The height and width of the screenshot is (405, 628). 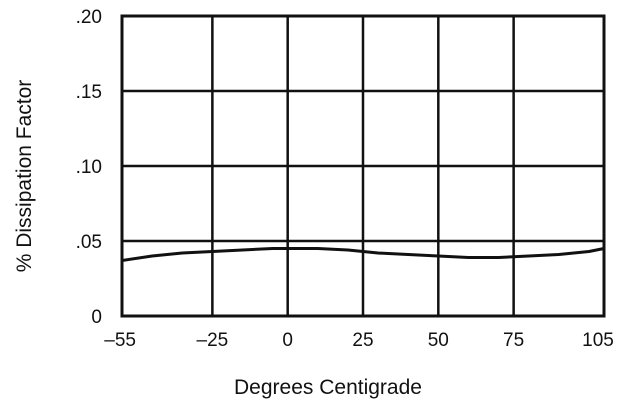 I want to click on x-tick-label: 75, so click(x=513, y=340).